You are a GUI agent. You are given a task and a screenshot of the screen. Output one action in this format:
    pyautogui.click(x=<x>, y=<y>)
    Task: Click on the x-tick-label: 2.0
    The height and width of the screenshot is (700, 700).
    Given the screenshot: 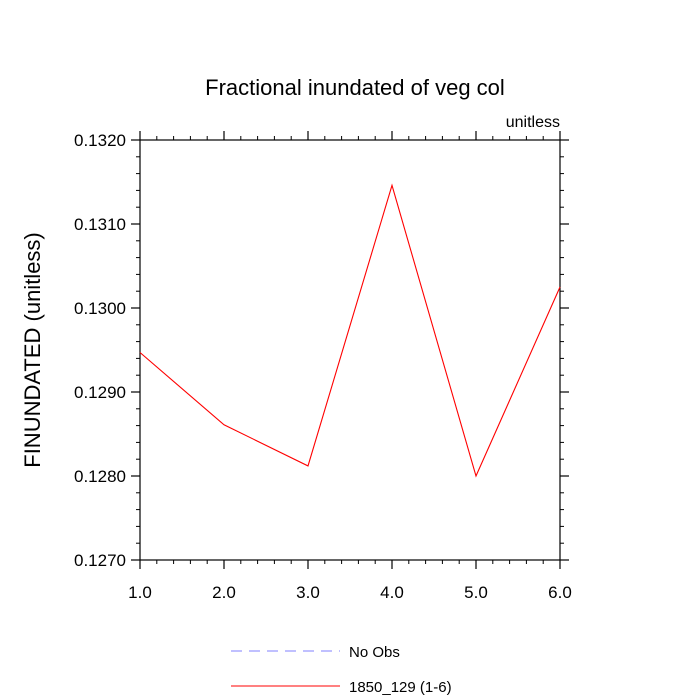 What is the action you would take?
    pyautogui.click(x=224, y=592)
    